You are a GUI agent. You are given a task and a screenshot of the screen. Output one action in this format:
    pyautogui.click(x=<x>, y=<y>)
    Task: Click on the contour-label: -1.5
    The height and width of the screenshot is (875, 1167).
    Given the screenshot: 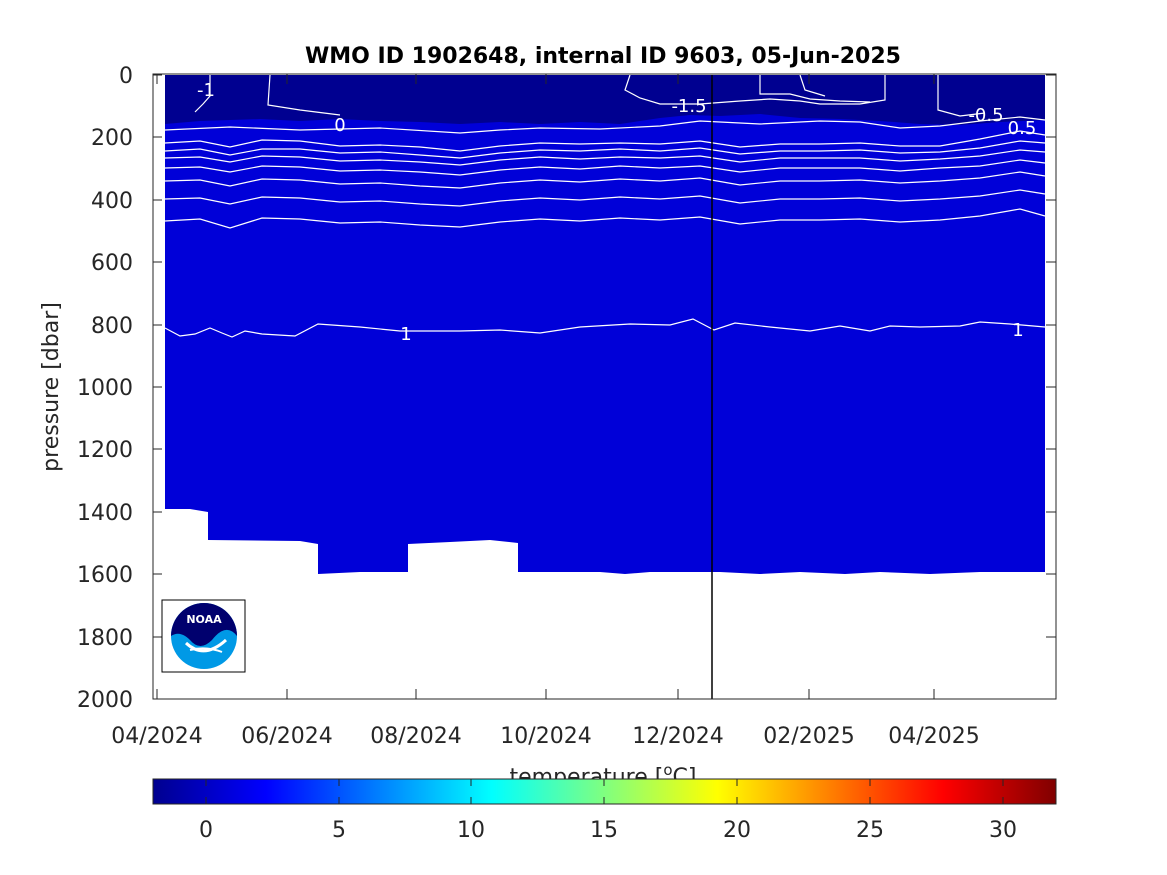 What is the action you would take?
    pyautogui.click(x=688, y=106)
    